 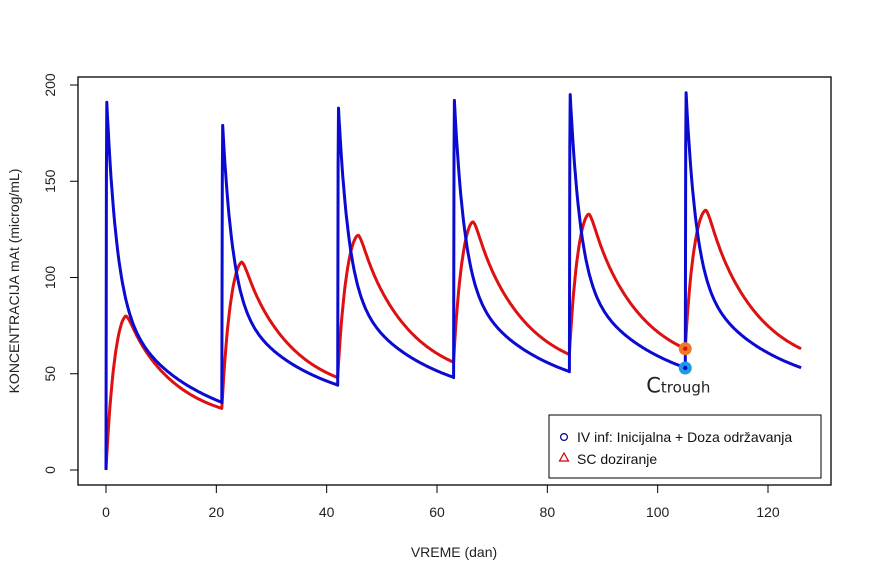 I want to click on x-tick-label: 100, so click(x=658, y=512).